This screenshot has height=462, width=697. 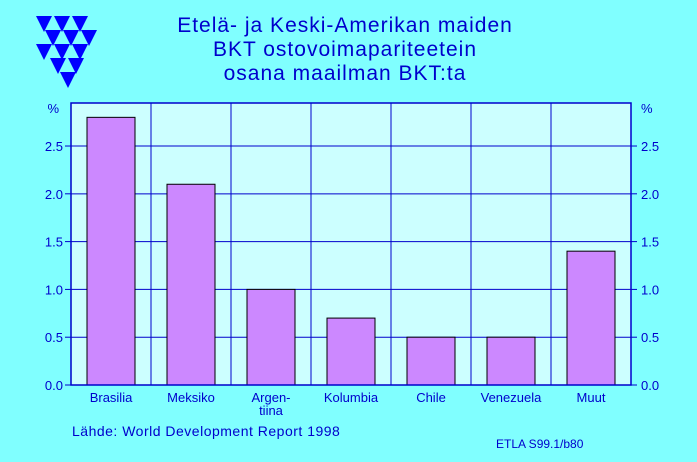 I want to click on chart-title-line-3: osana maailman BKT:ta, so click(x=345, y=73).